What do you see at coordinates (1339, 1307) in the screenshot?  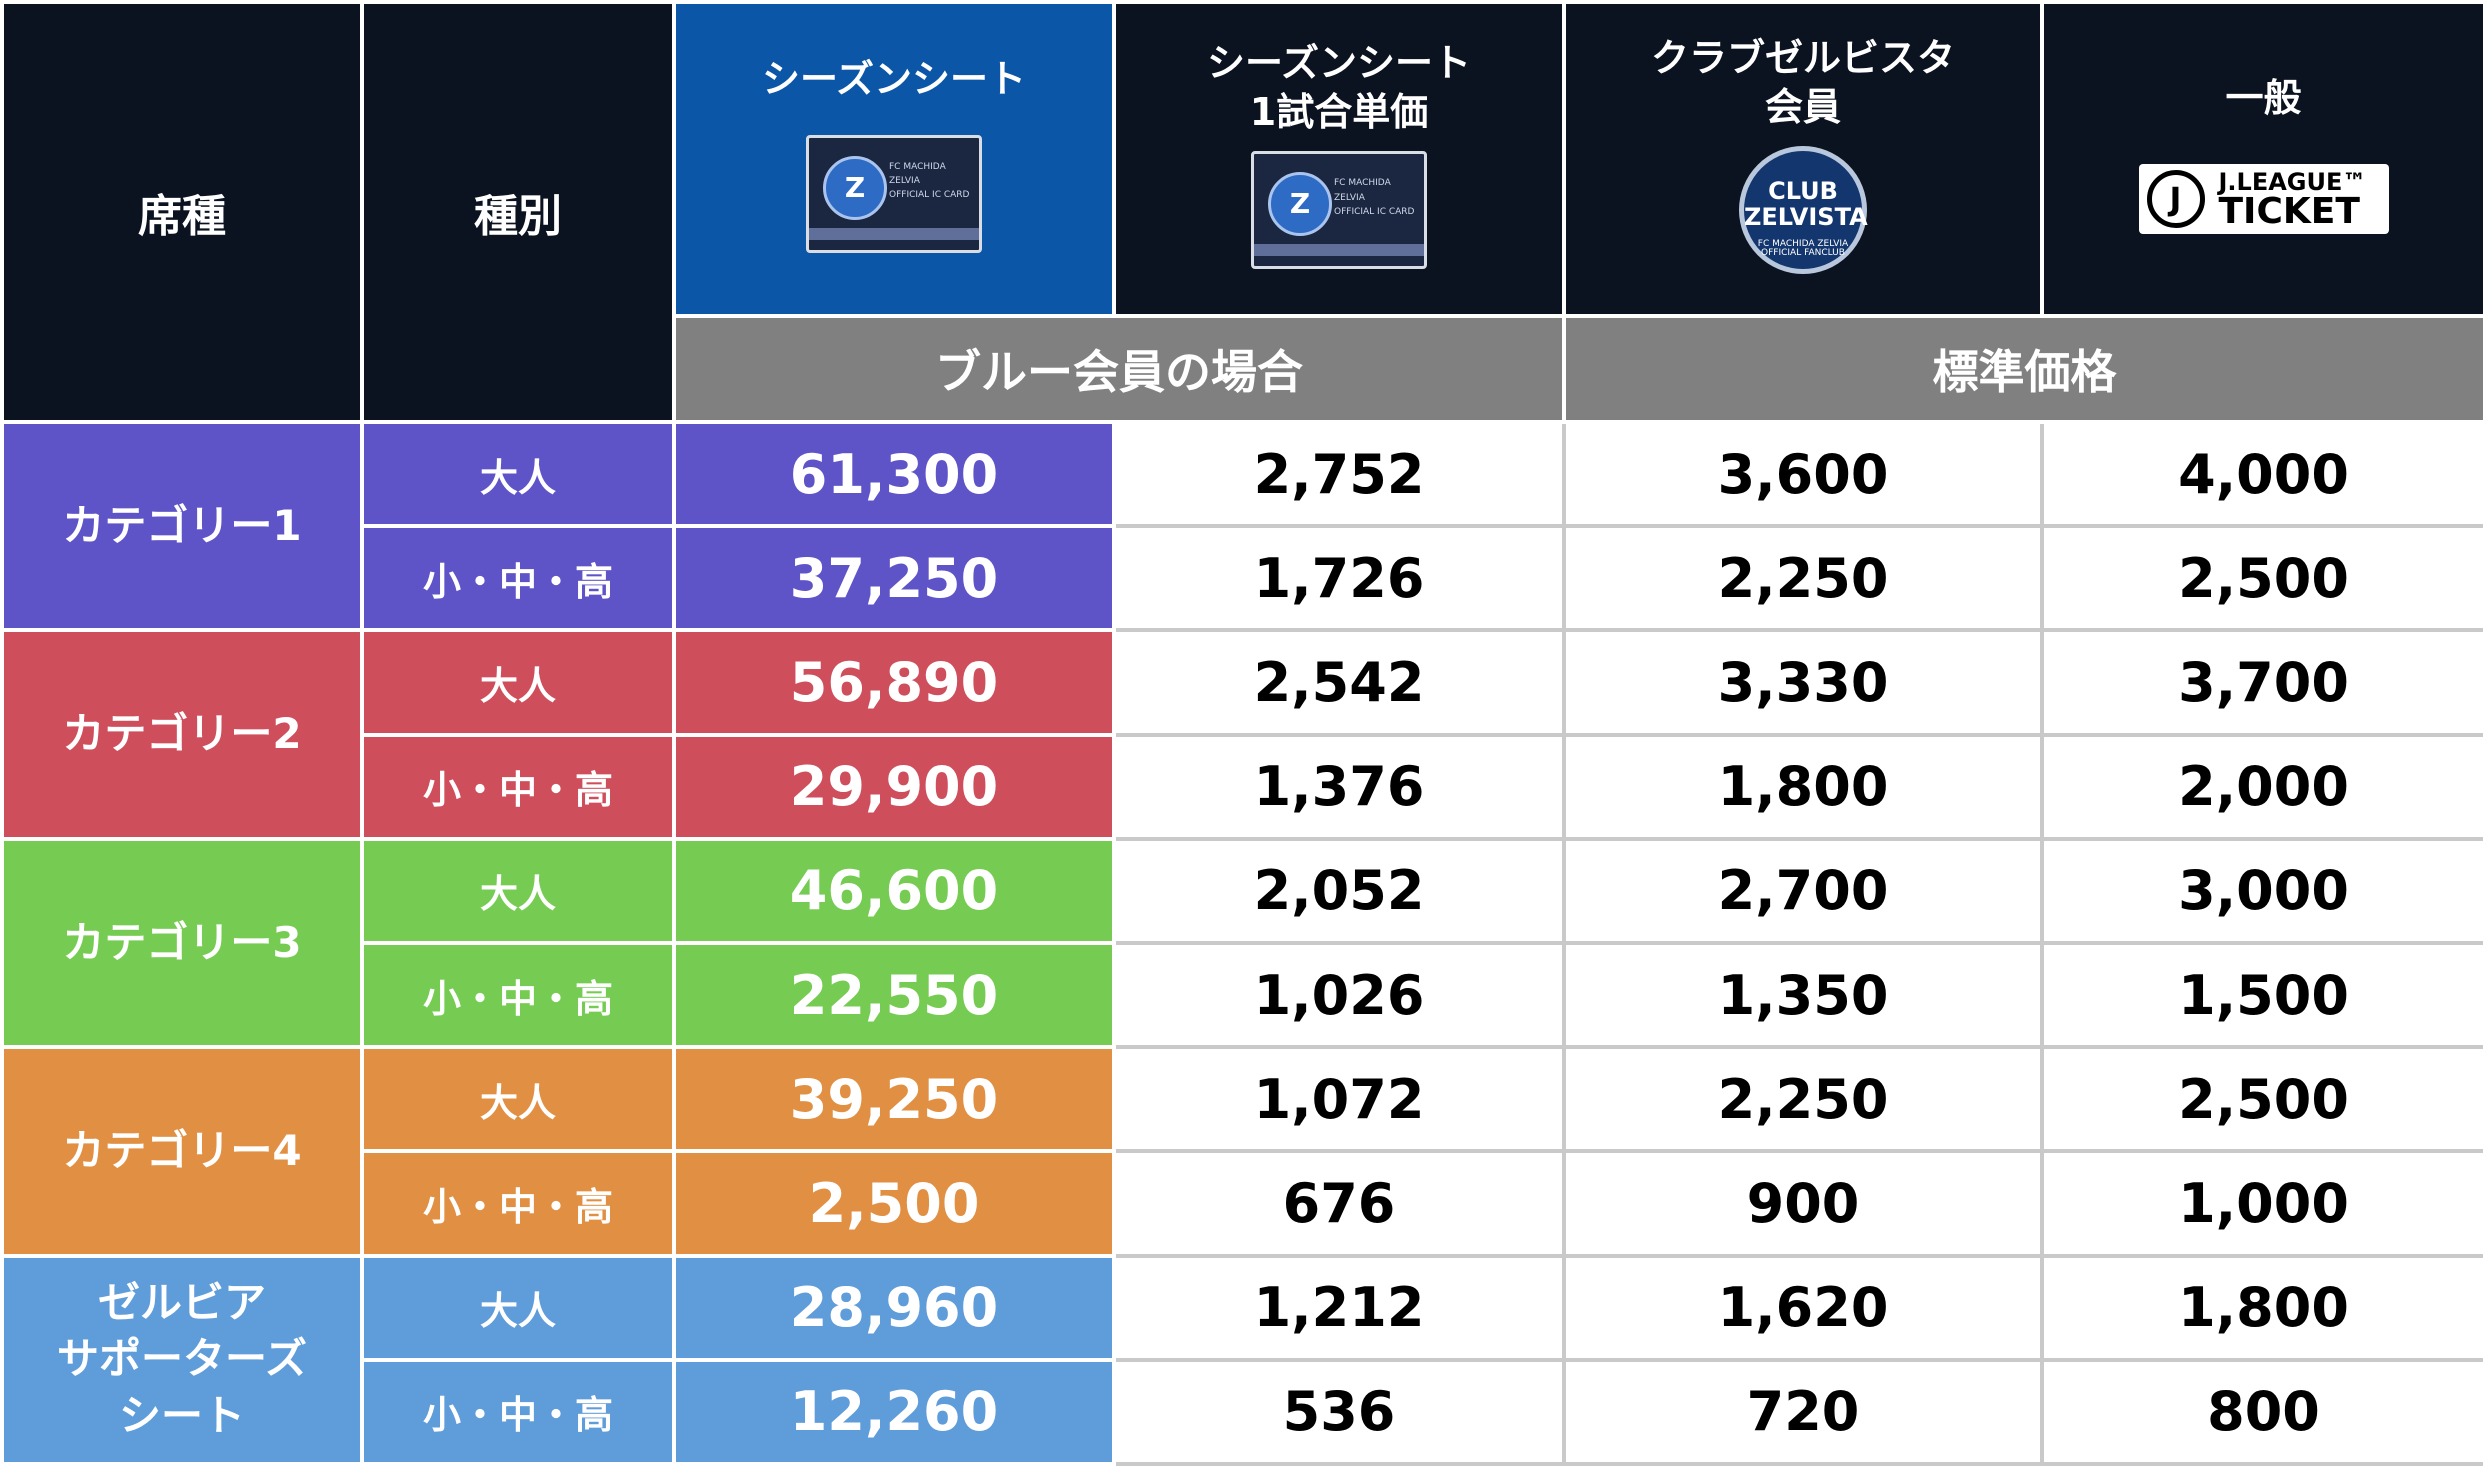 I see `per-game-price: 1,212` at bounding box center [1339, 1307].